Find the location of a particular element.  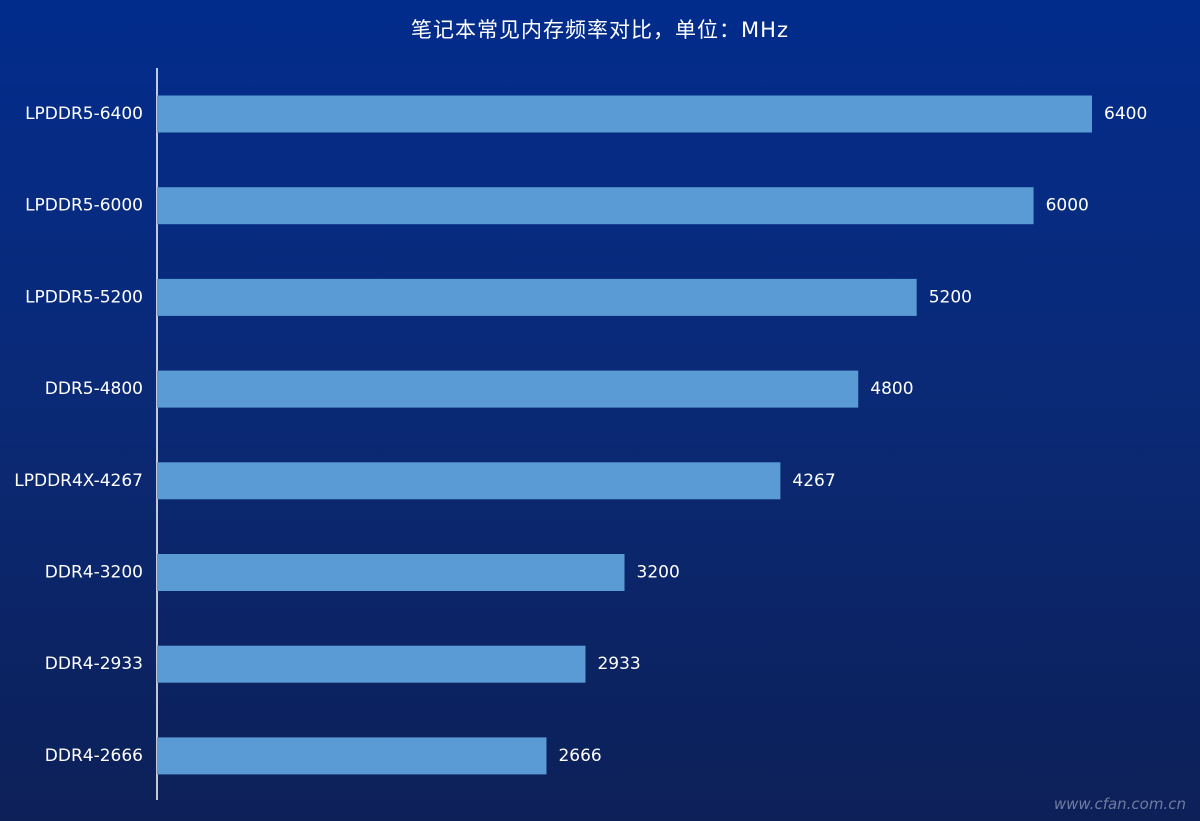

data-label: 2933 is located at coordinates (618, 664).